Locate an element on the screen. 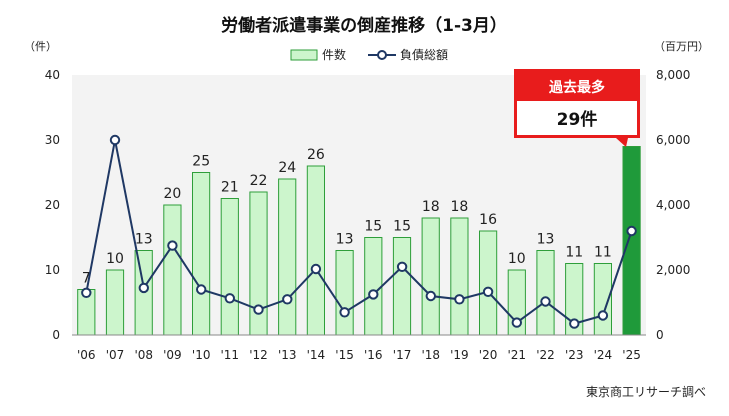  bar-value-label: 25 is located at coordinates (201, 162).